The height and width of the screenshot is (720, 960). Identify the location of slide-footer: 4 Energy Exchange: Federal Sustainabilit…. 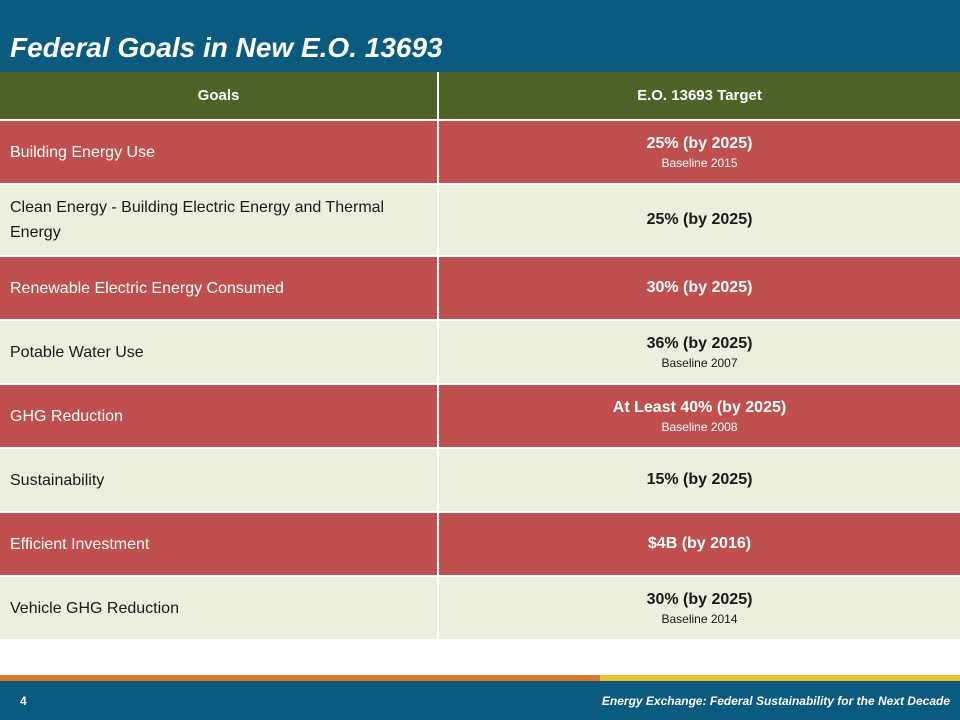
(480, 700).